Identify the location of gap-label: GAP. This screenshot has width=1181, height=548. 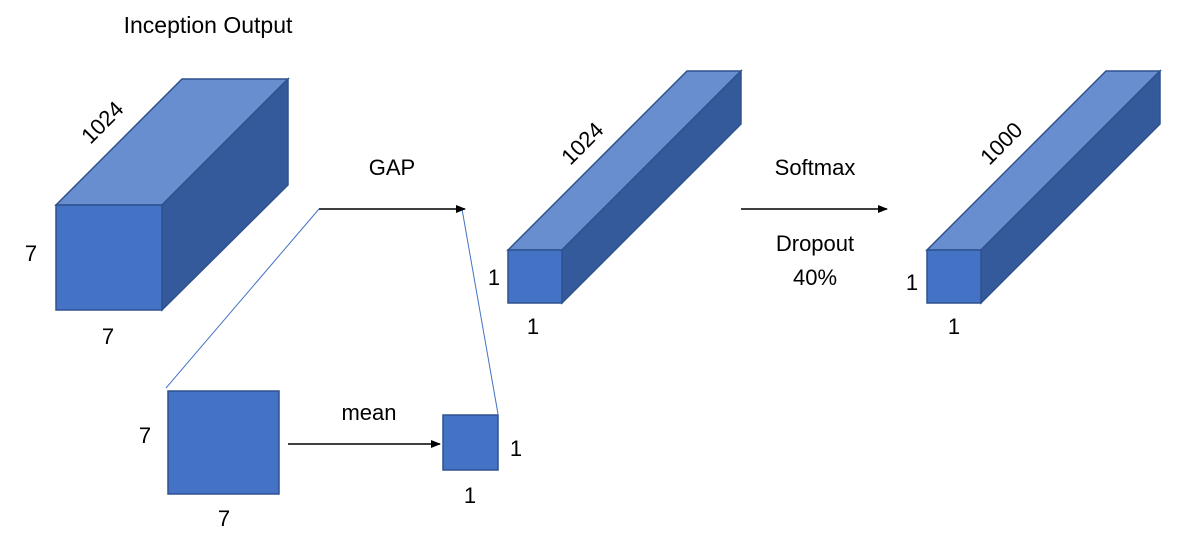
(392, 167).